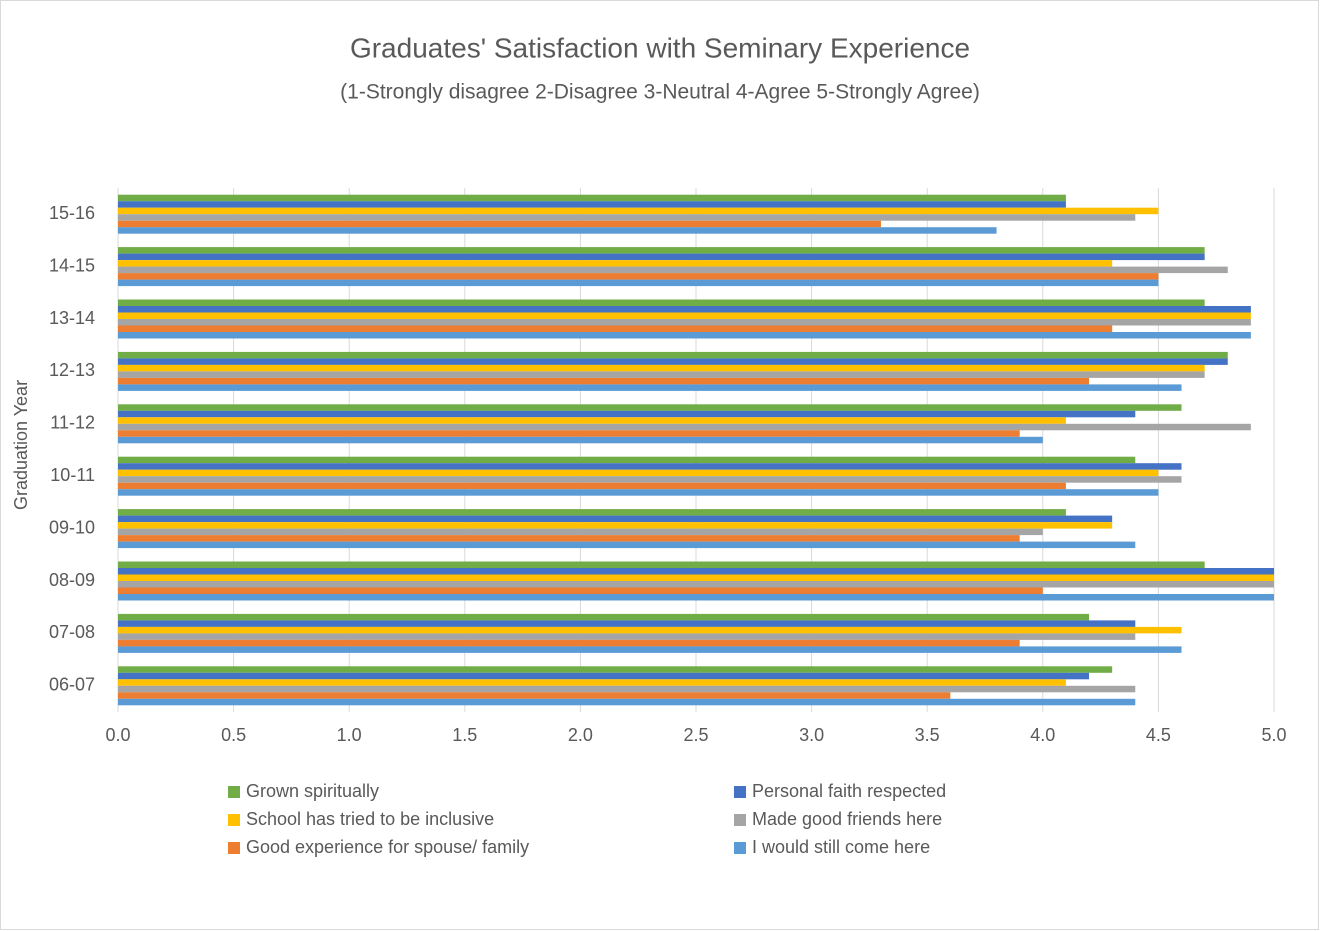  I want to click on legend-label: Personal faith respected, so click(849, 791).